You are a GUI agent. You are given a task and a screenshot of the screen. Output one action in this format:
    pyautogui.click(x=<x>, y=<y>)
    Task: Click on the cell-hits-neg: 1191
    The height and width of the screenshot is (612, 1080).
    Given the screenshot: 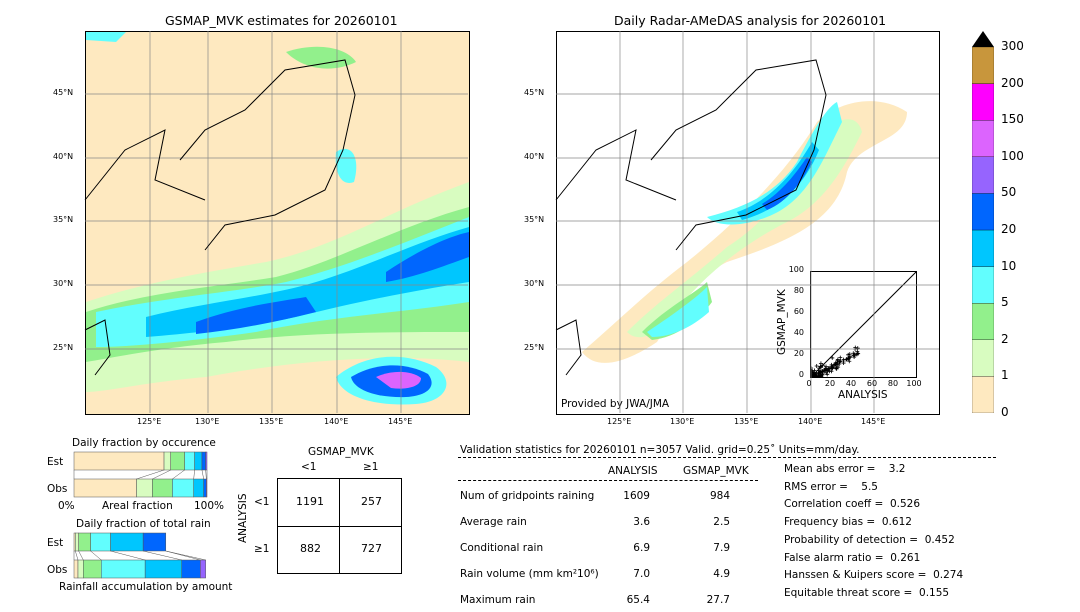 What is the action you would take?
    pyautogui.click(x=310, y=501)
    